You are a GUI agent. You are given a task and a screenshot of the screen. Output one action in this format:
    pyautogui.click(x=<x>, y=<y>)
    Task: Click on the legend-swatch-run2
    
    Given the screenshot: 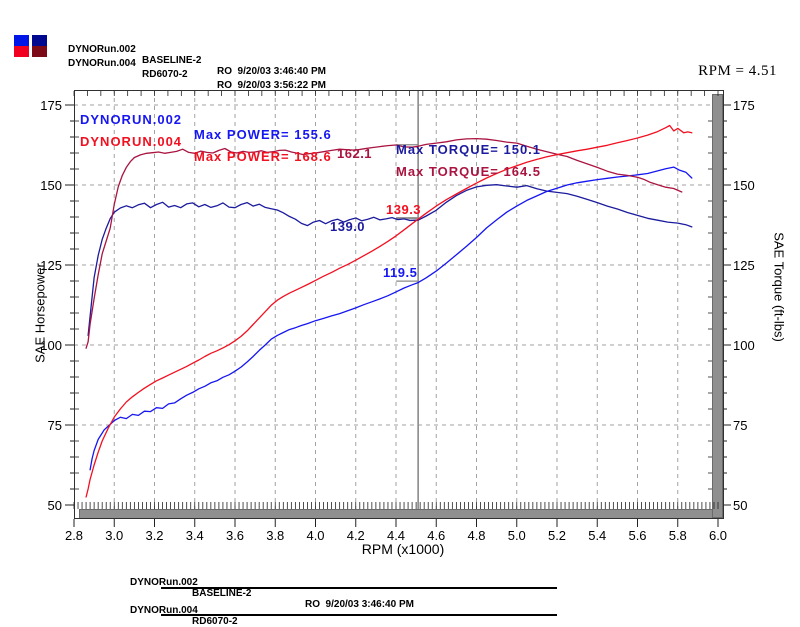 What is the action you would take?
    pyautogui.click(x=39, y=46)
    